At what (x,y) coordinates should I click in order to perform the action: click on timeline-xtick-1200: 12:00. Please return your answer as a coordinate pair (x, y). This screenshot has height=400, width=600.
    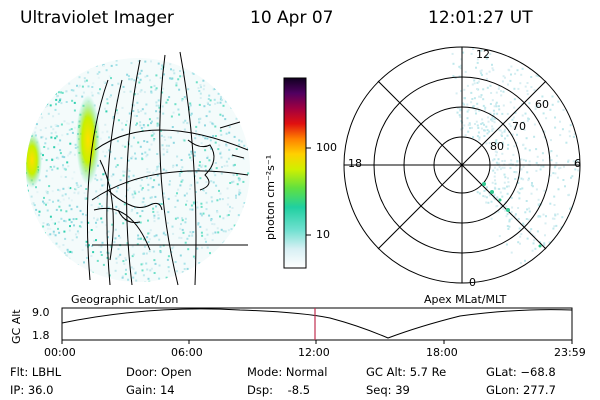
    Looking at the image, I should click on (314, 352).